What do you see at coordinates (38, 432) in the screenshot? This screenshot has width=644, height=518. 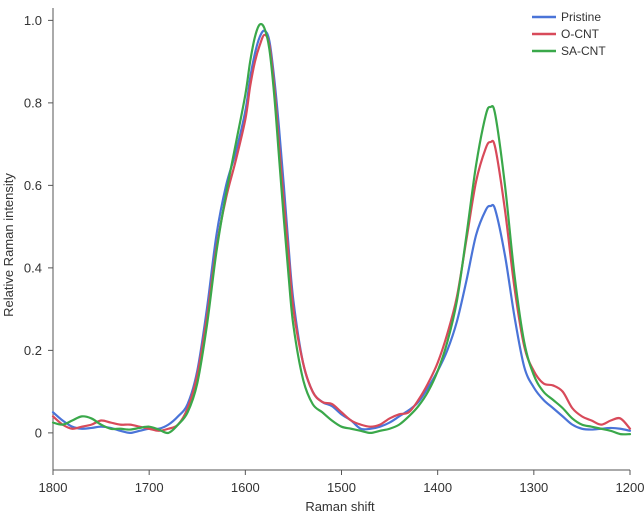 I see `y-tick-label: 0` at bounding box center [38, 432].